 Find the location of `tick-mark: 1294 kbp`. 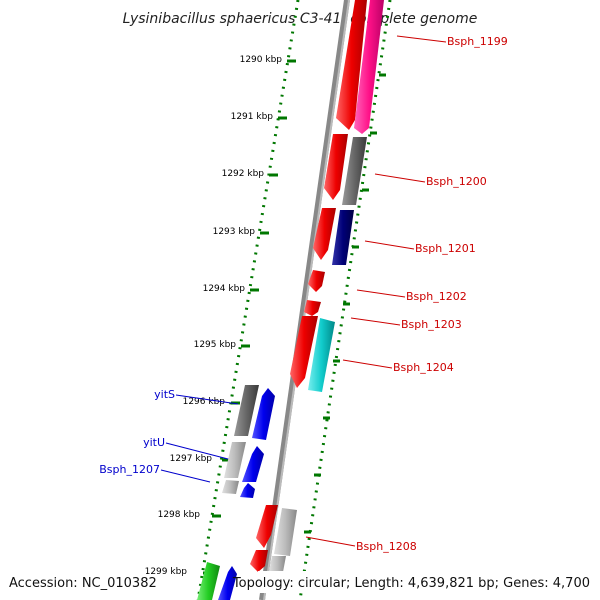

tick-mark: 1294 kbp is located at coordinates (231, 289).